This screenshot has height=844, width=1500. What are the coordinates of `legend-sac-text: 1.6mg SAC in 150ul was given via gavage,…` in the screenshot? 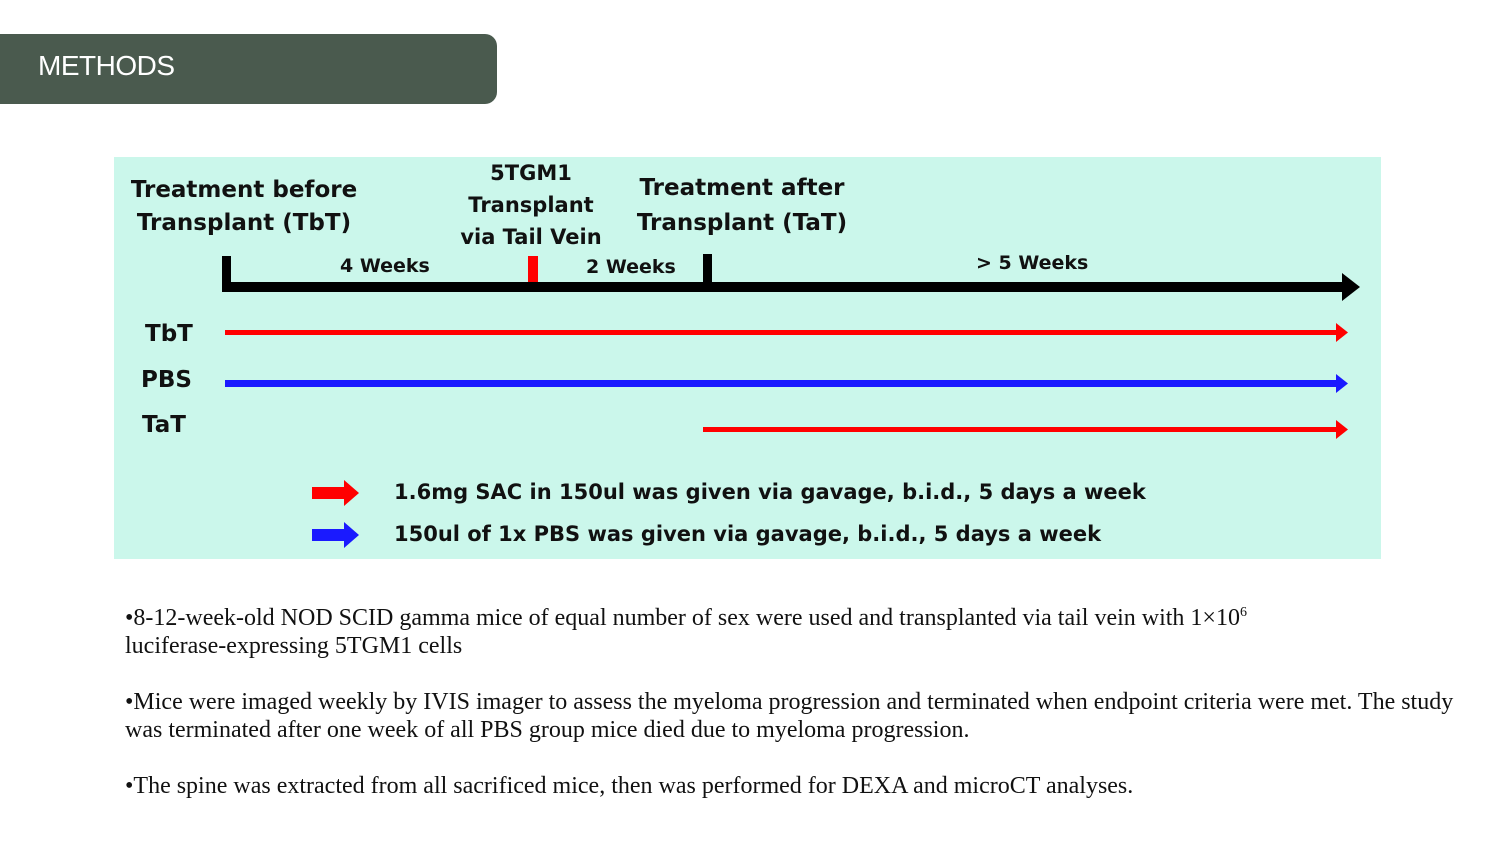 It's located at (770, 492).